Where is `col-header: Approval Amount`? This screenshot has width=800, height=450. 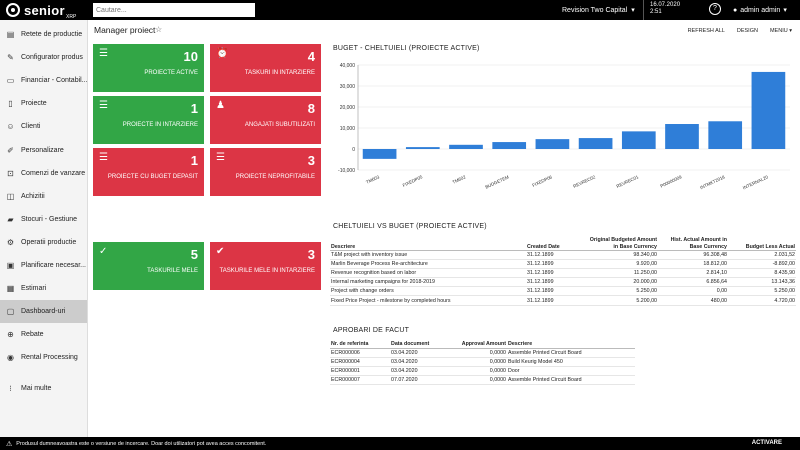 col-header: Approval Amount is located at coordinates (478, 345).